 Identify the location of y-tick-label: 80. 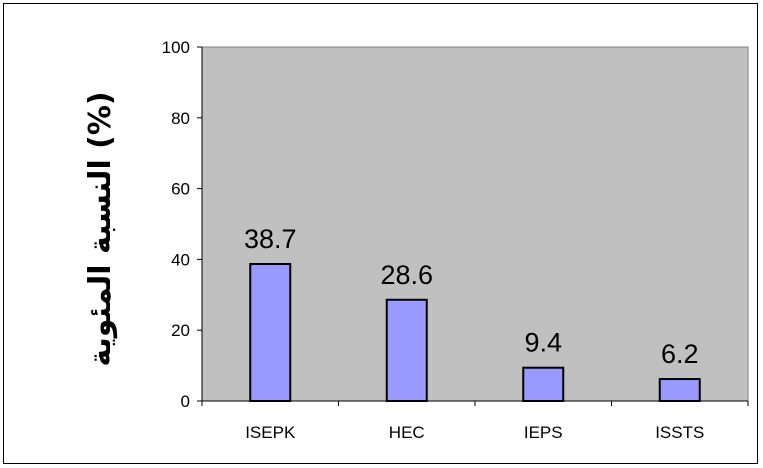
(180, 118).